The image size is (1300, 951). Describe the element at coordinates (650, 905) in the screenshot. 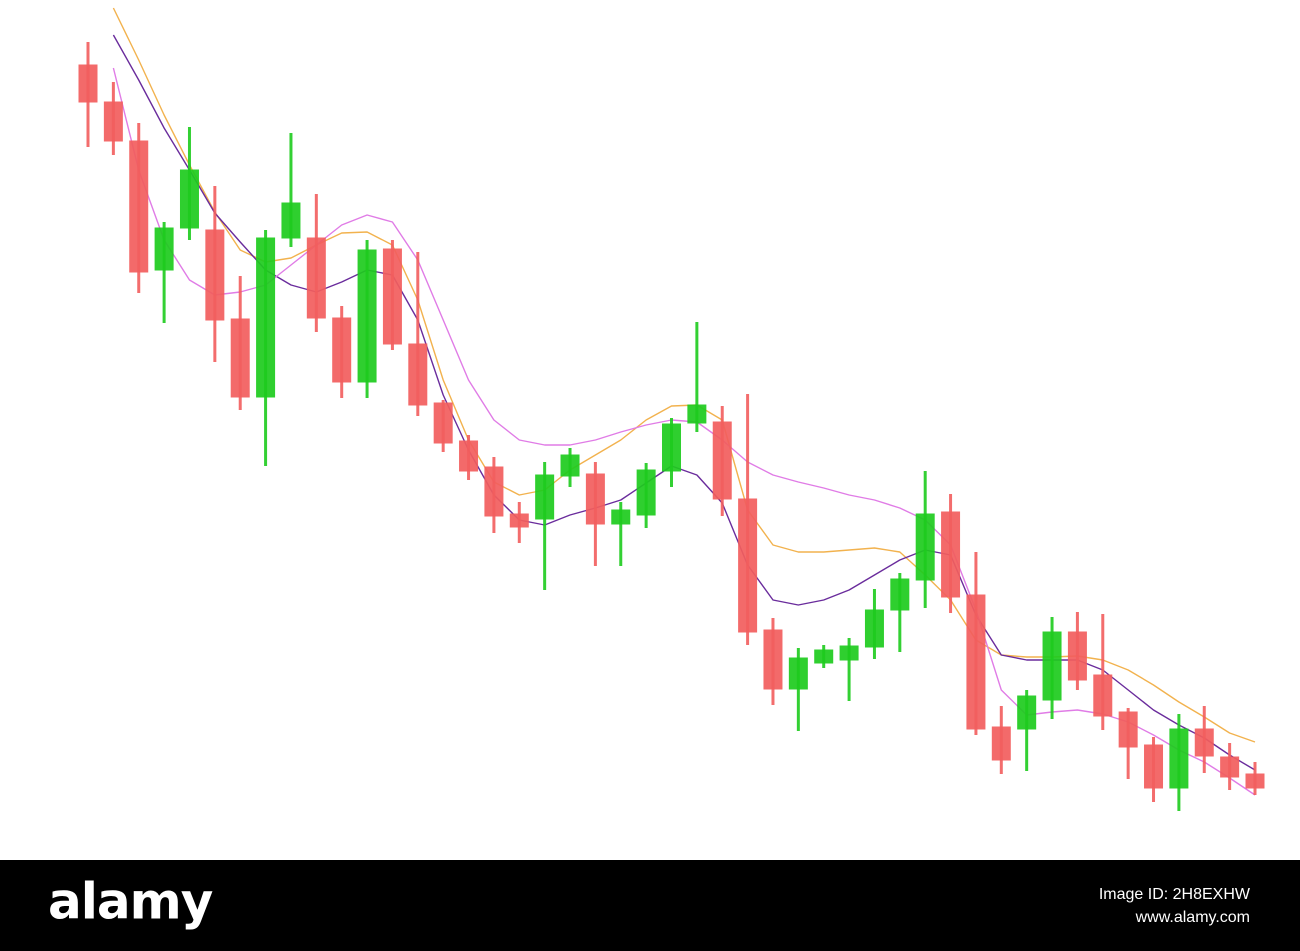

I see `footer-bar` at that location.